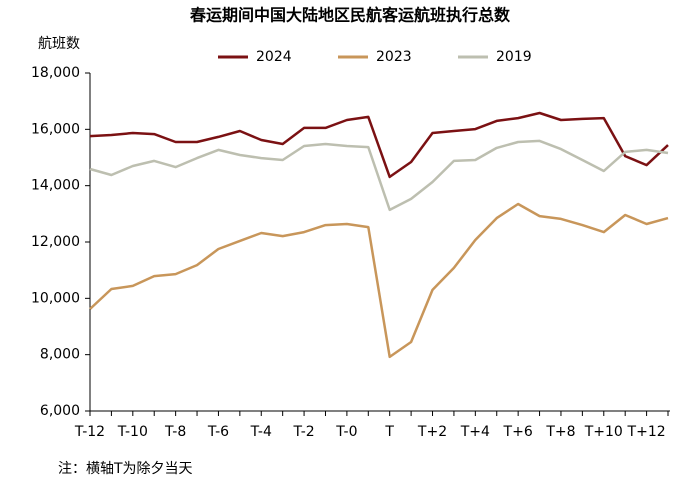  Describe the element at coordinates (303, 432) in the screenshot. I see `x-tick-label: T-2` at that location.